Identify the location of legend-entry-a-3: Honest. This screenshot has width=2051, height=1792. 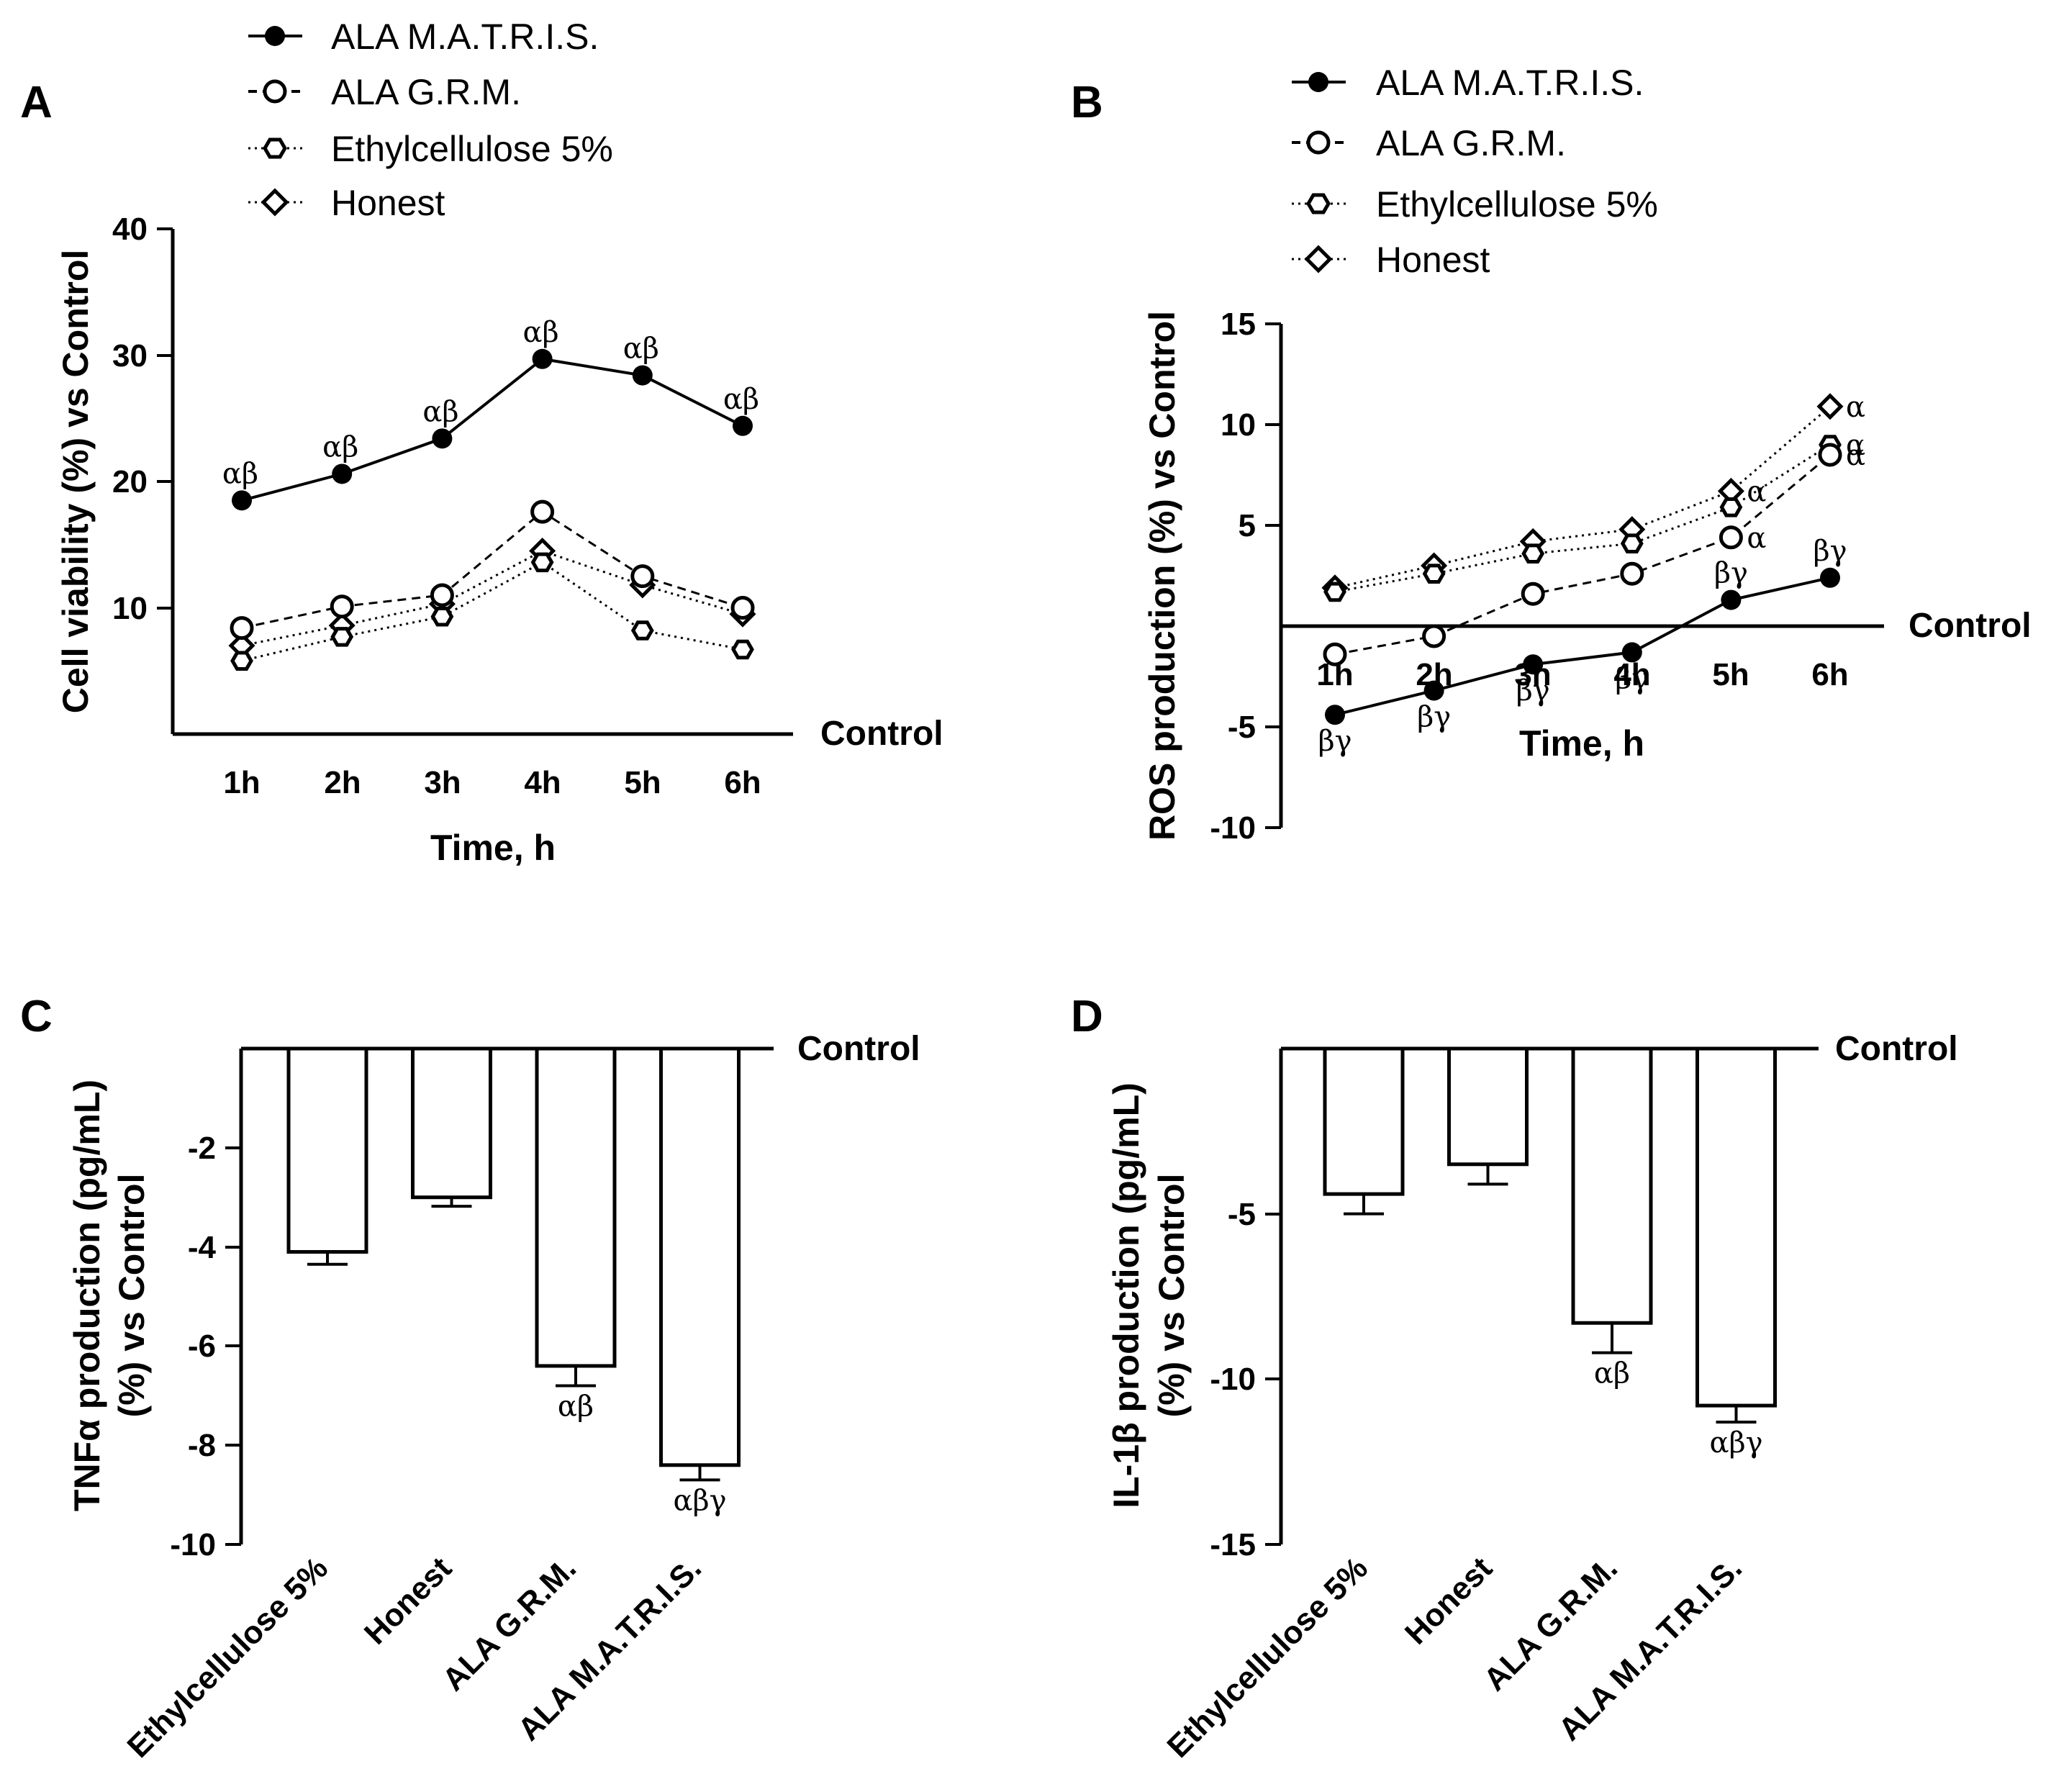
(346, 203).